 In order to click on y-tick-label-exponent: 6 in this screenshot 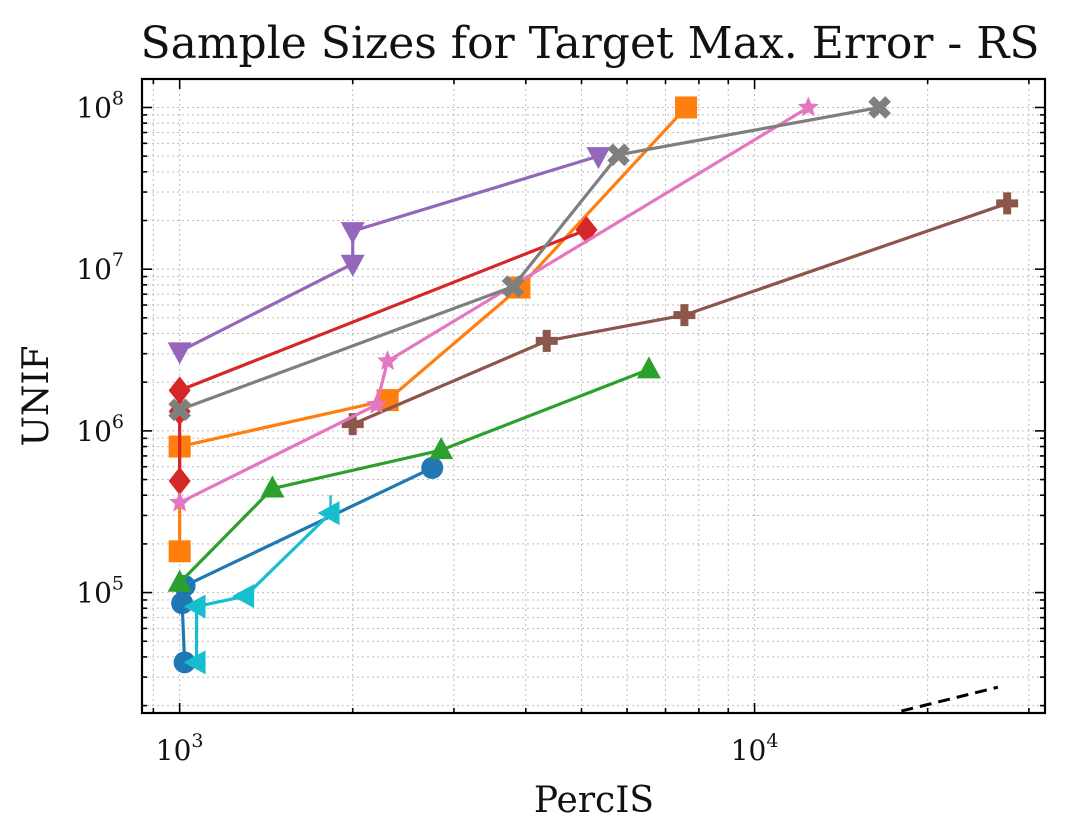, I will do `click(118, 422)`.